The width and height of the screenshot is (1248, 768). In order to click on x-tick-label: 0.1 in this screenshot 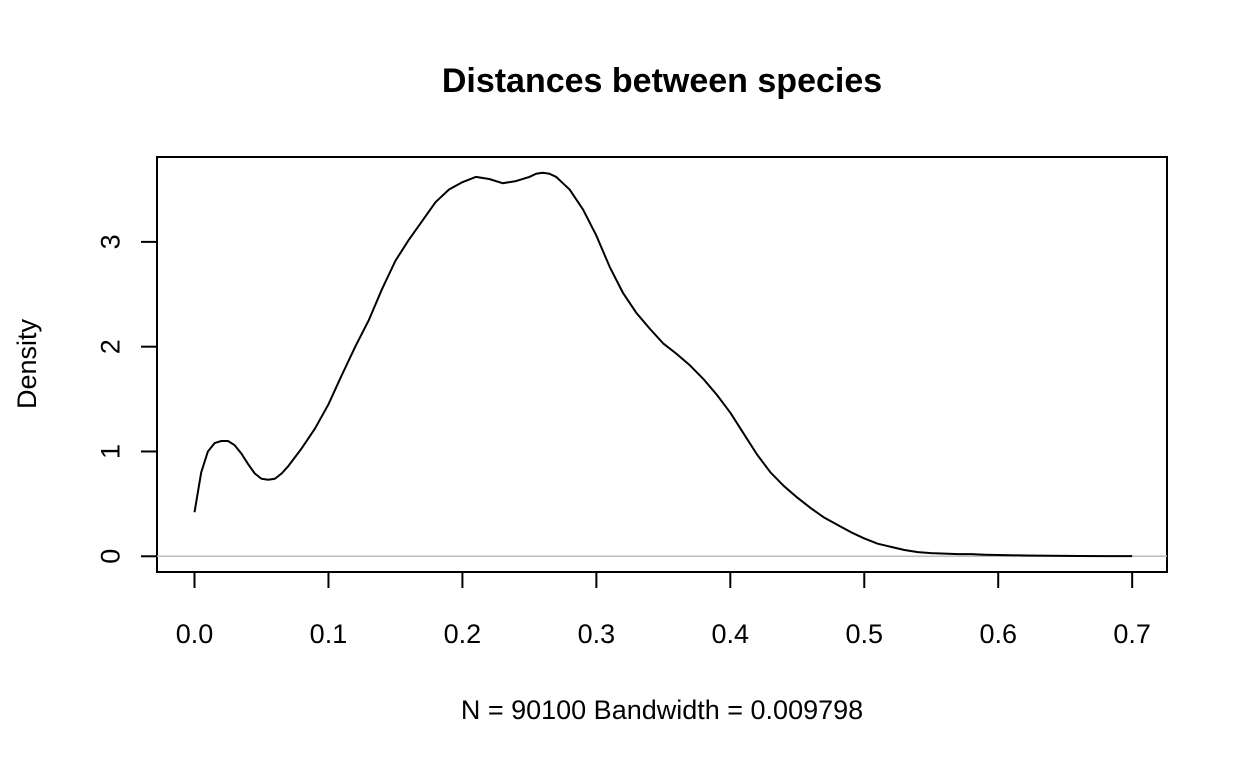, I will do `click(329, 634)`.